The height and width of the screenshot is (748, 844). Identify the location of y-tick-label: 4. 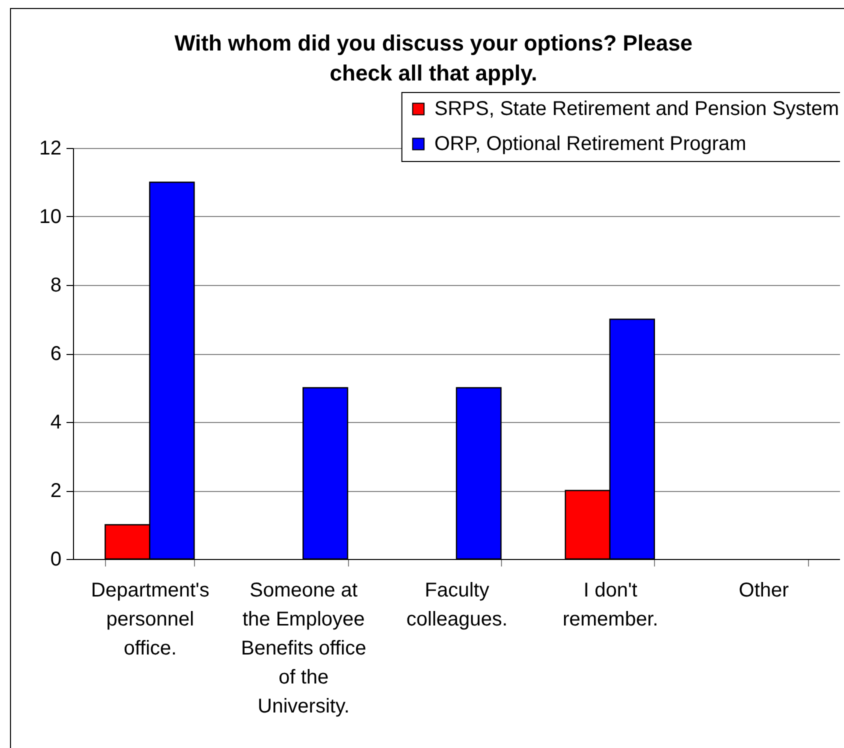
(56, 423).